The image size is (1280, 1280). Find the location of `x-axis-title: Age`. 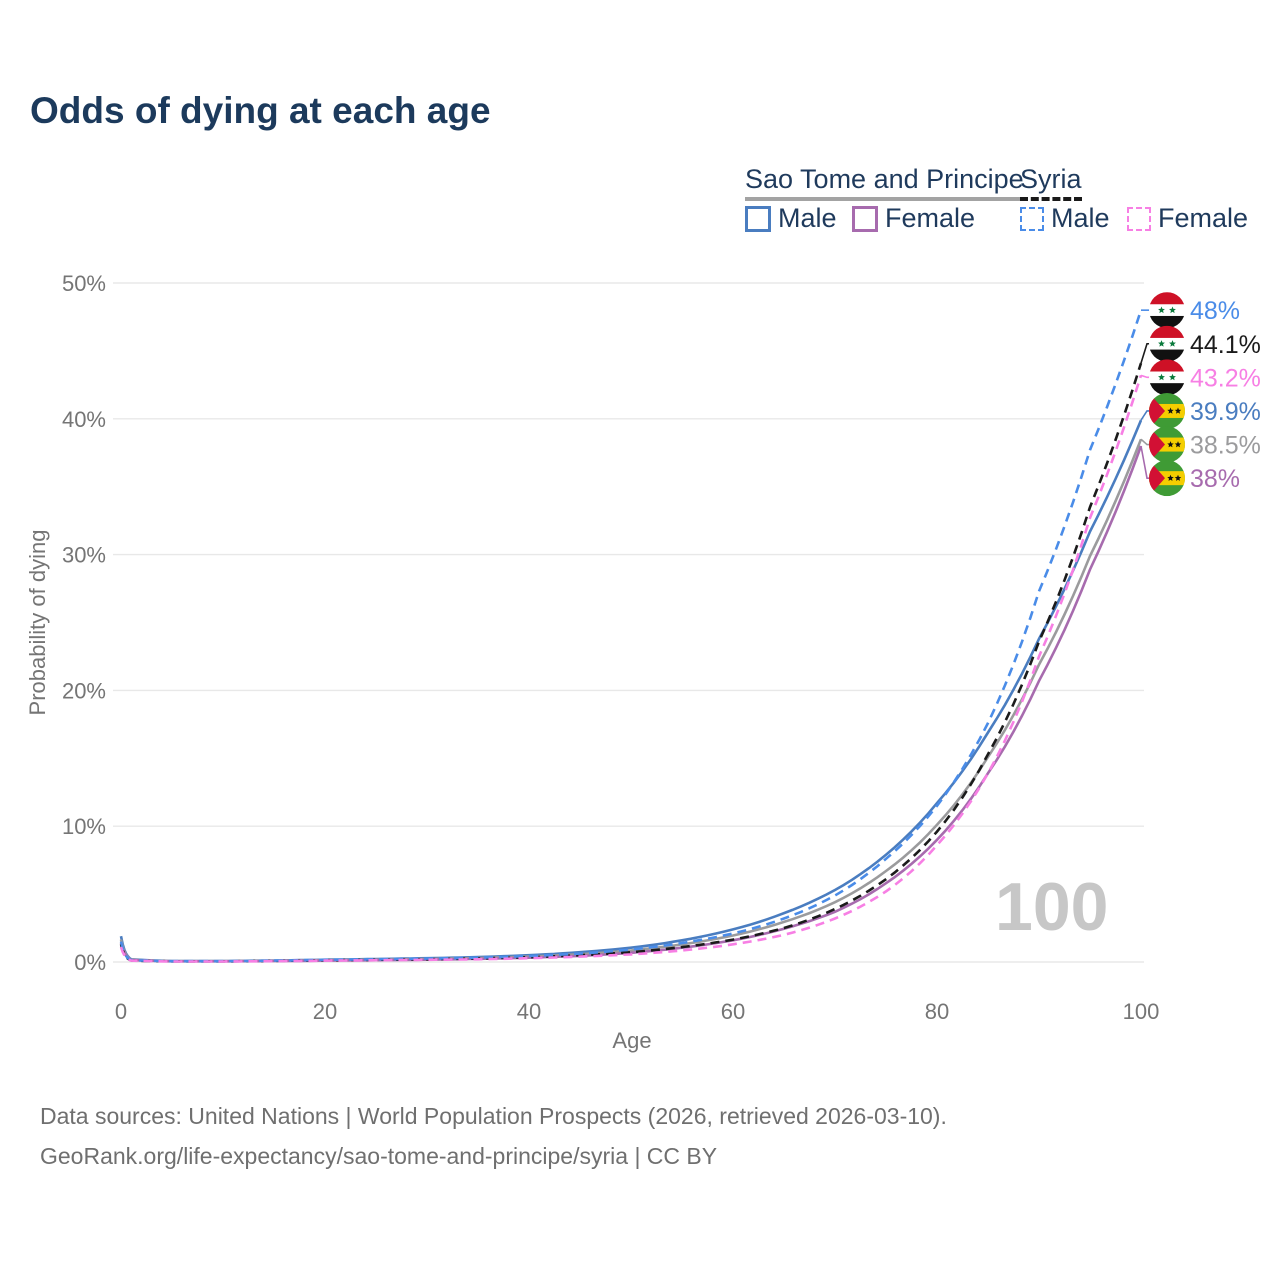

x-axis-title: Age is located at coordinates (631, 1040).